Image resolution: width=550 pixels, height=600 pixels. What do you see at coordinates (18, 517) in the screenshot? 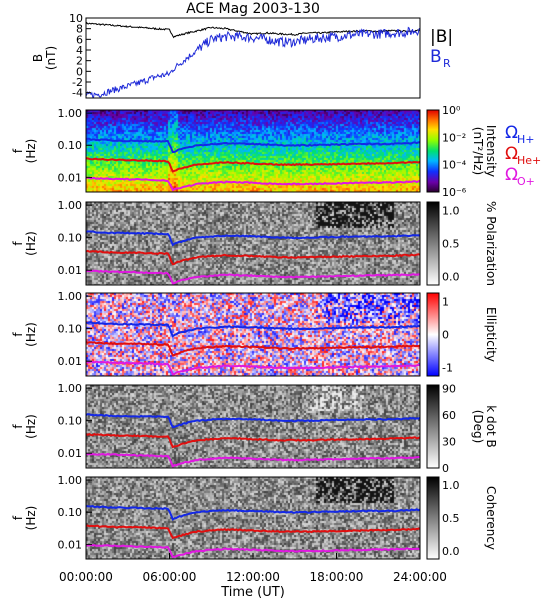
I see `coherency-ylabel: f` at bounding box center [18, 517].